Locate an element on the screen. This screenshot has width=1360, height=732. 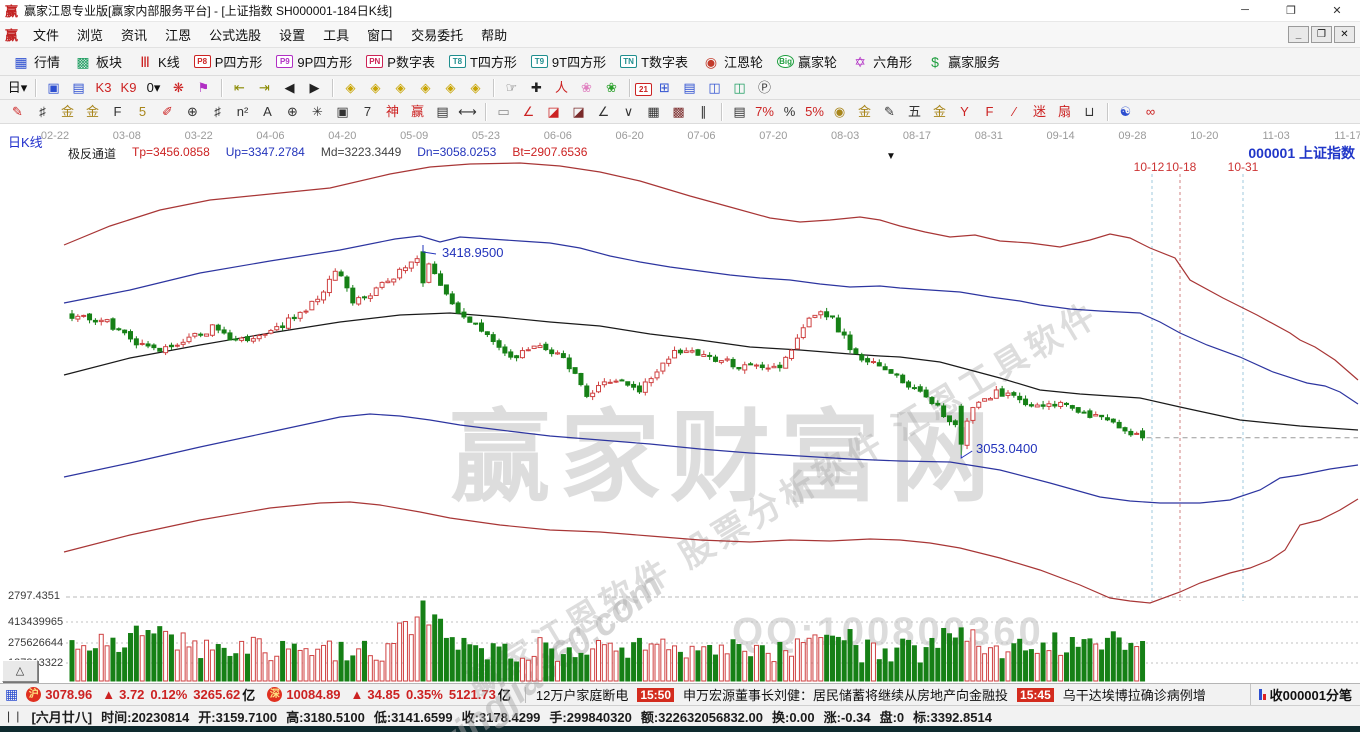
p-square-button: P8 P四方形 is located at coordinates (228, 62).